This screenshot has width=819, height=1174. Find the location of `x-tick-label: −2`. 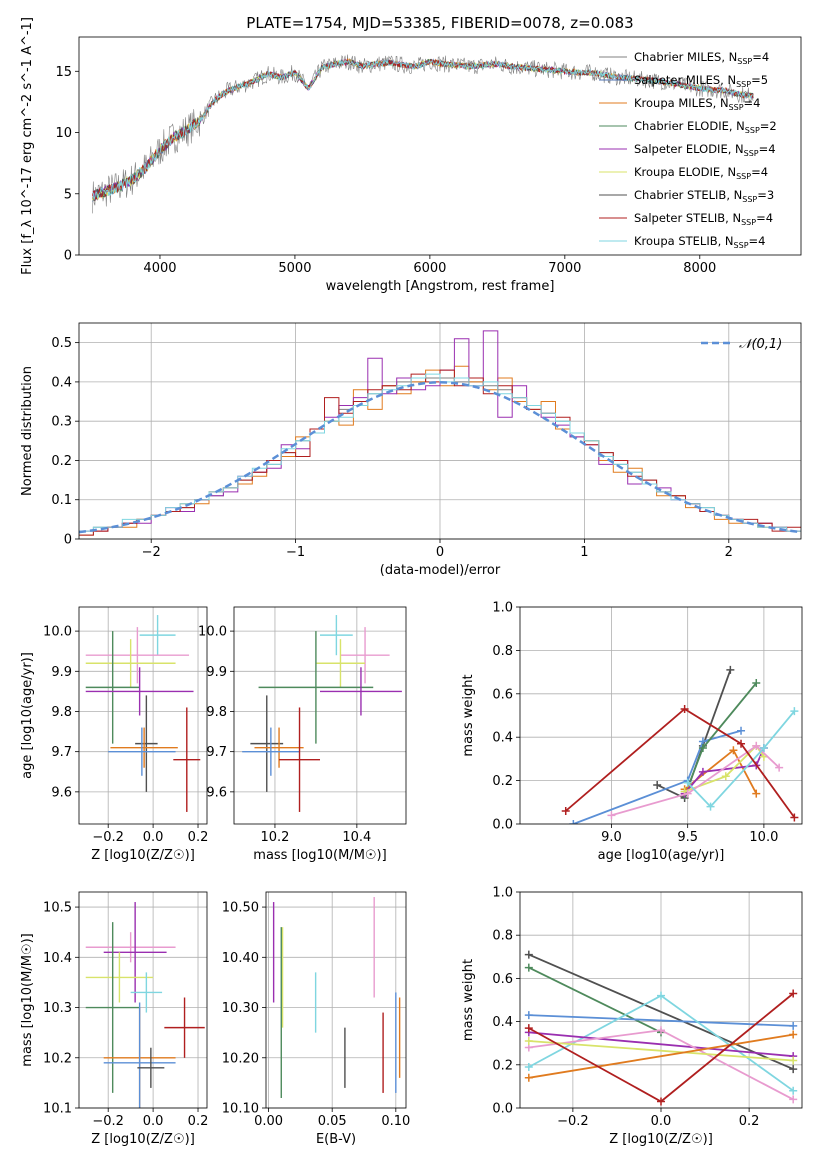

x-tick-label: −2 is located at coordinates (151, 552).